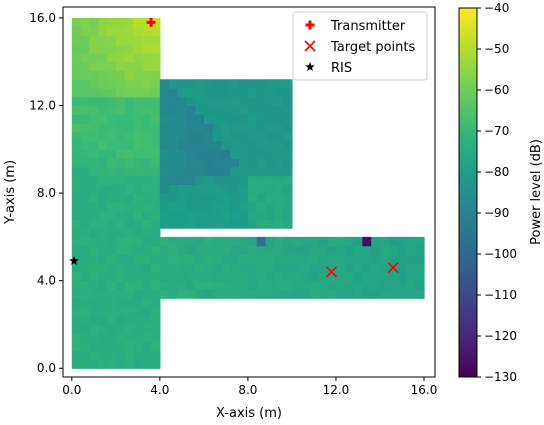 The image size is (544, 425). What do you see at coordinates (42, 106) in the screenshot?
I see `y-tick-label: 12.0` at bounding box center [42, 106].